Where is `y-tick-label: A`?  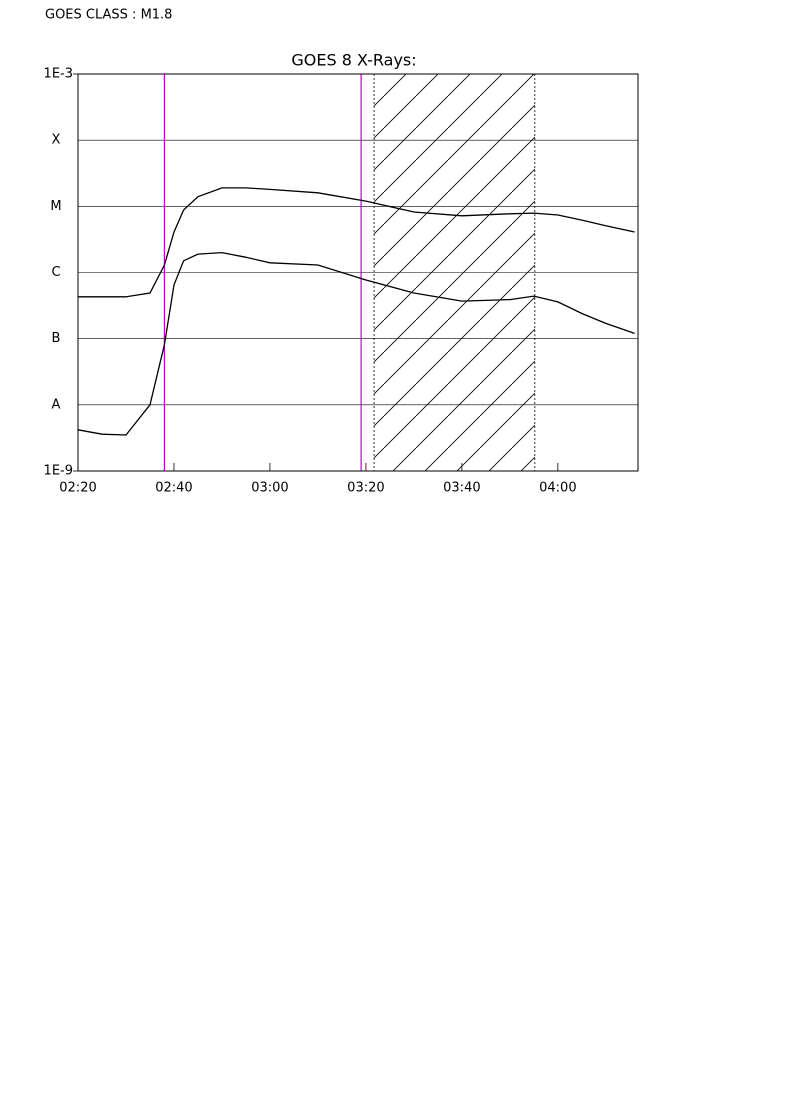
y-tick-label: A is located at coordinates (56, 404).